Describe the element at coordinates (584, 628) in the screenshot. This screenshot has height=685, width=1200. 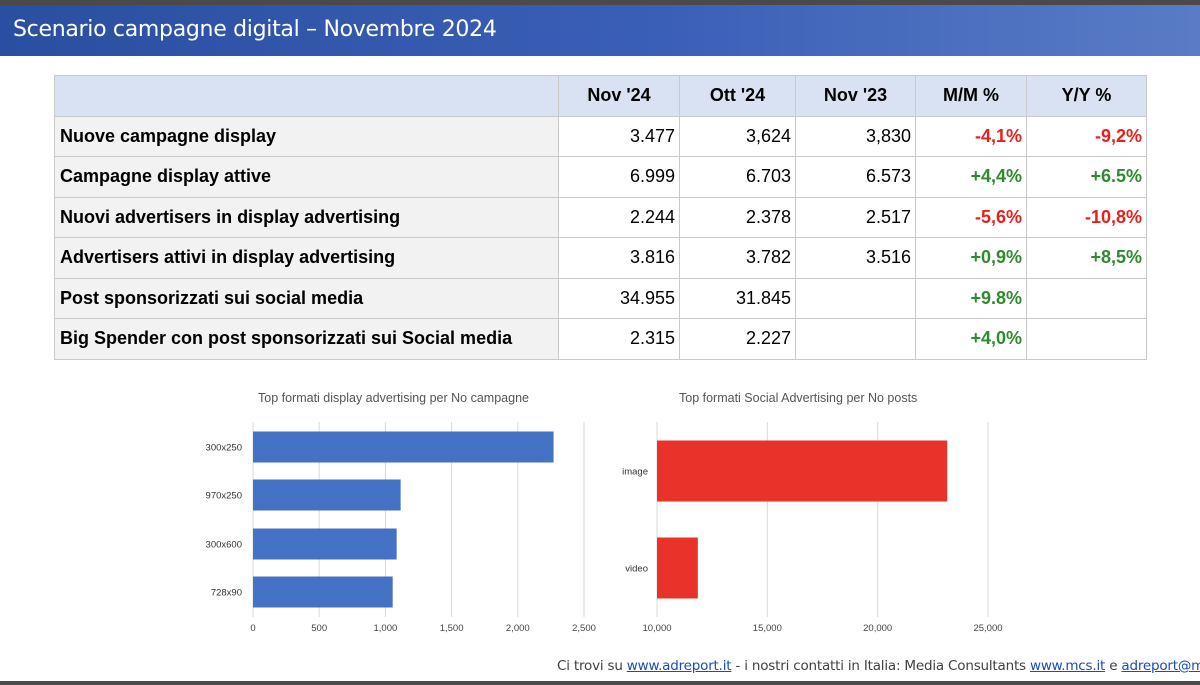
I see `display-tick-label: 2,500` at that location.